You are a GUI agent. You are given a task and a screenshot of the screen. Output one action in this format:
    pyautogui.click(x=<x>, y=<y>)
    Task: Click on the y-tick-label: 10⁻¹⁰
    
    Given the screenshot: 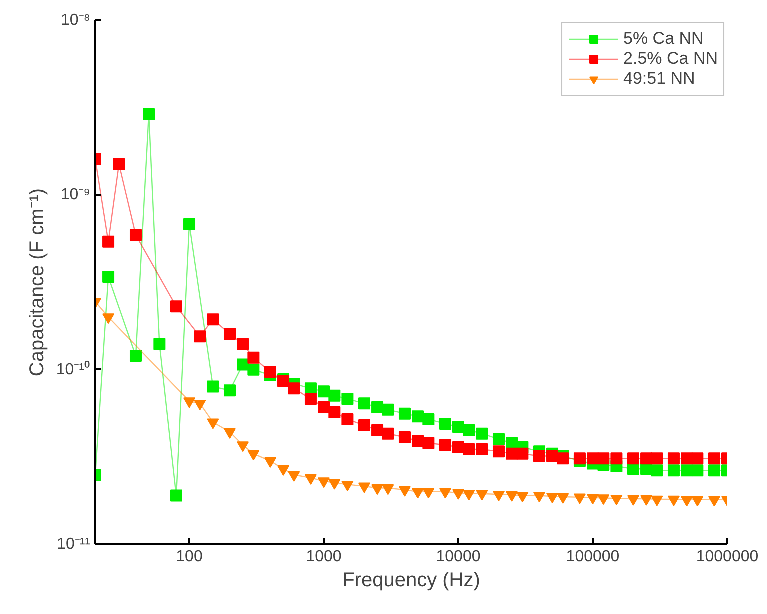 What is the action you would take?
    pyautogui.click(x=73, y=369)
    